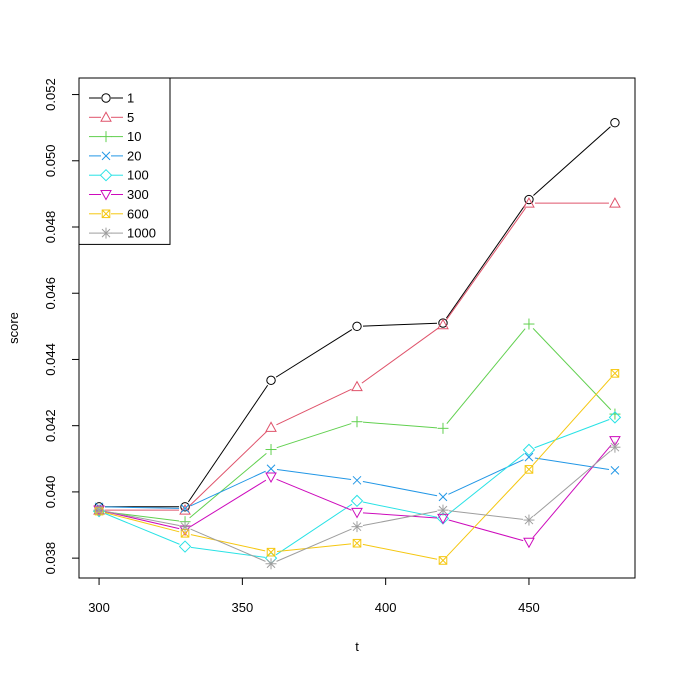 The width and height of the screenshot is (676, 676). Describe the element at coordinates (50, 359) in the screenshot. I see `y-tick-label: 0.044` at that location.